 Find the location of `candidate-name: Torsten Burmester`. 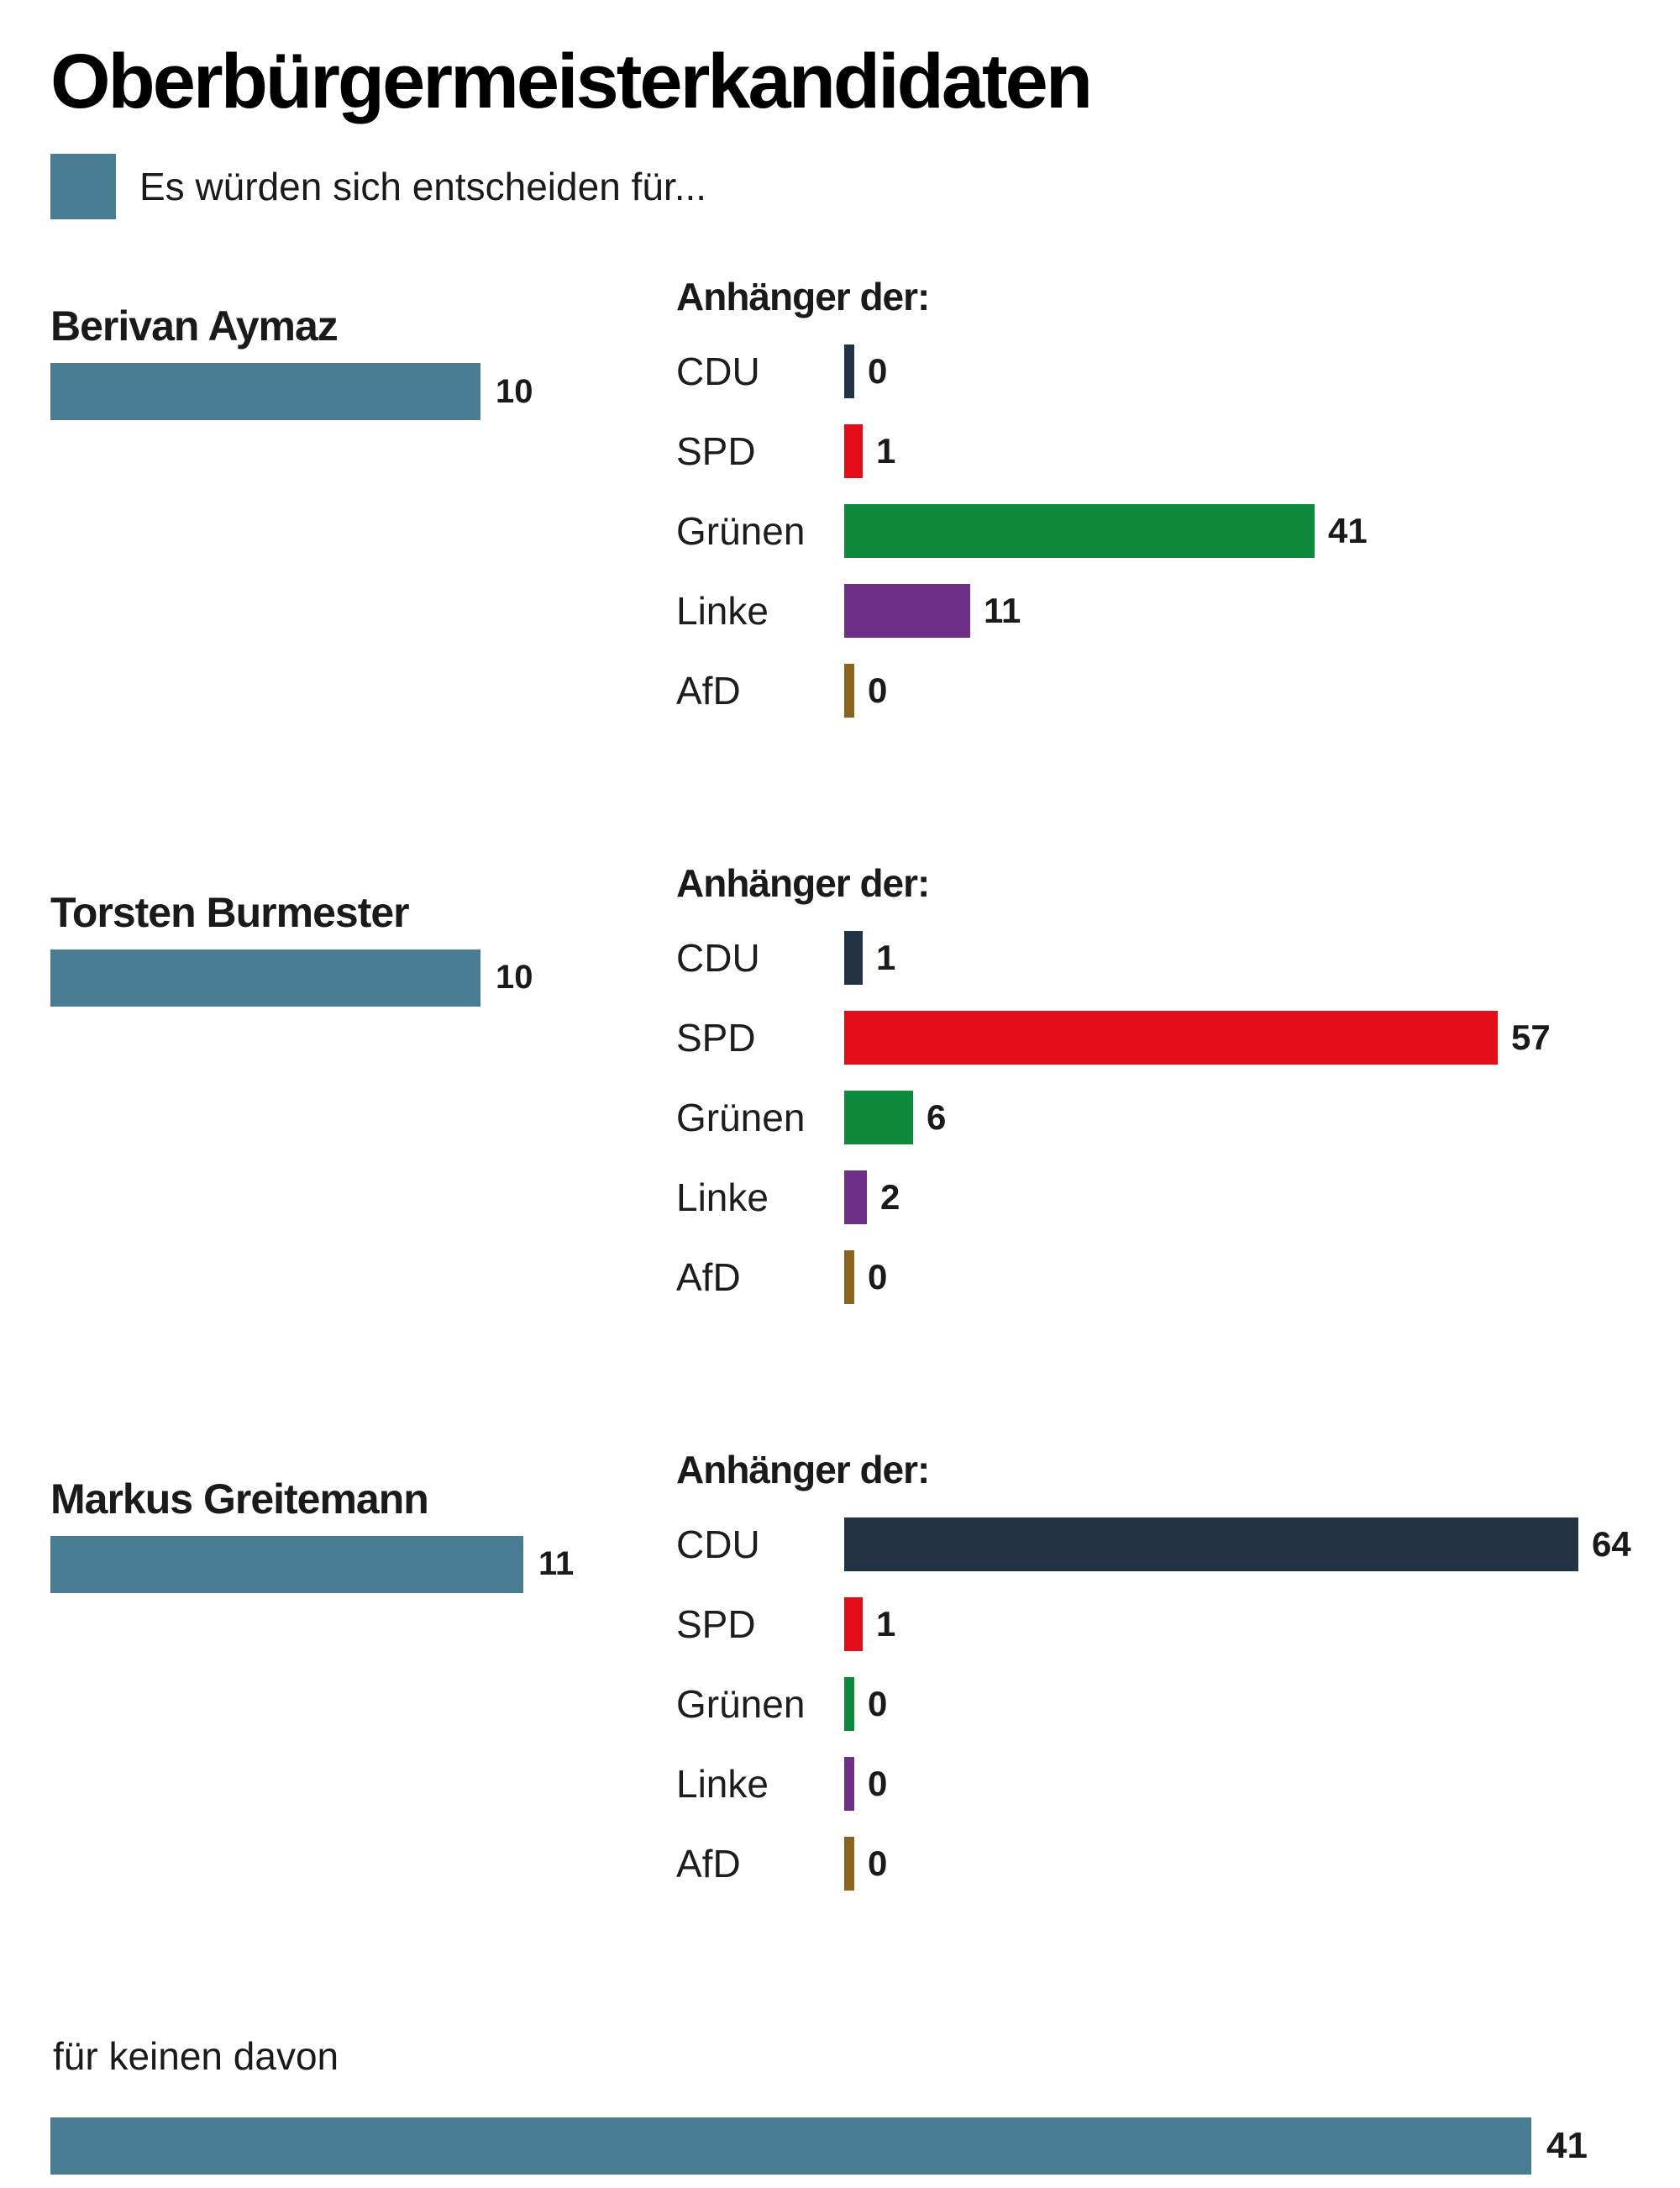

candidate-name: Torsten Burmester is located at coordinates (230, 912).